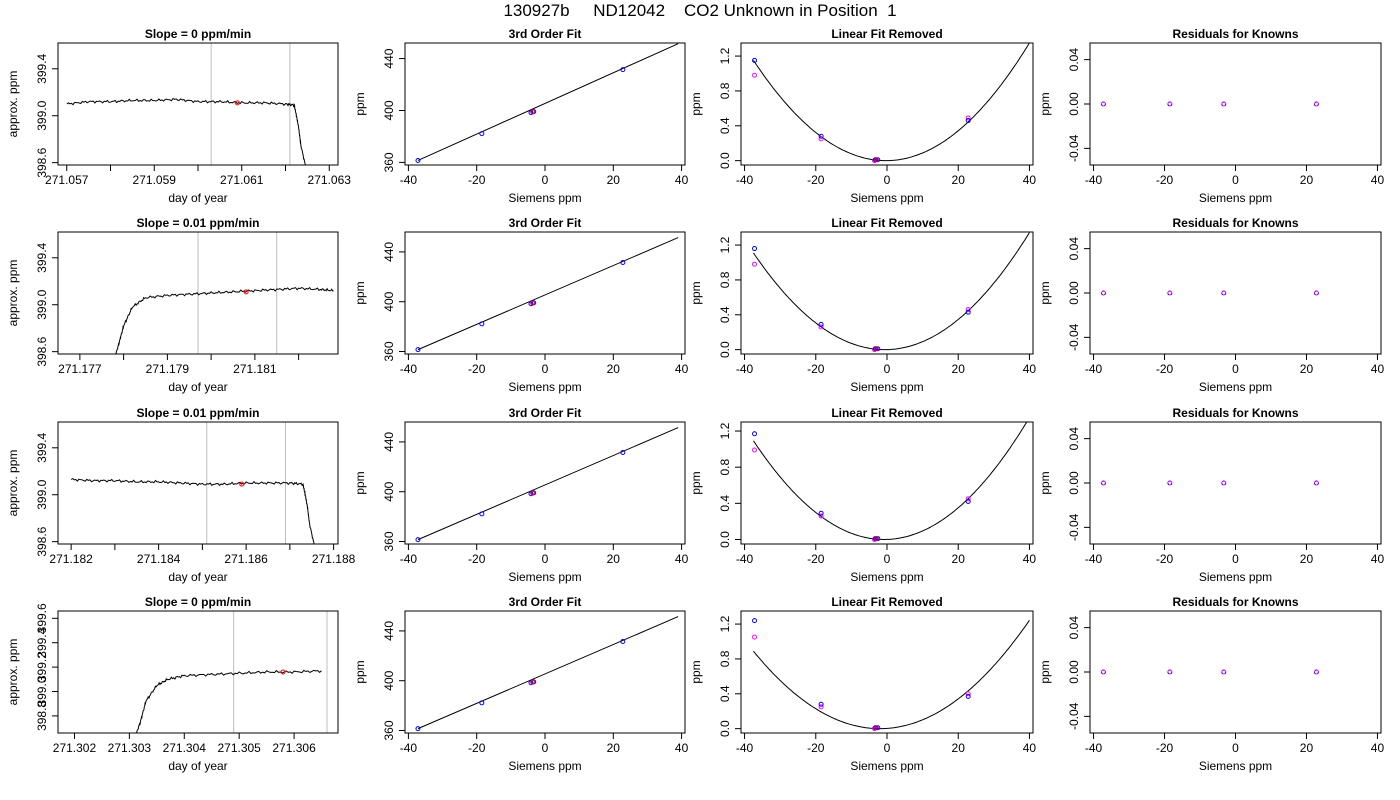 The width and height of the screenshot is (1400, 800). Describe the element at coordinates (246, 559) in the screenshot. I see `x-tick-label: 271.186` at that location.